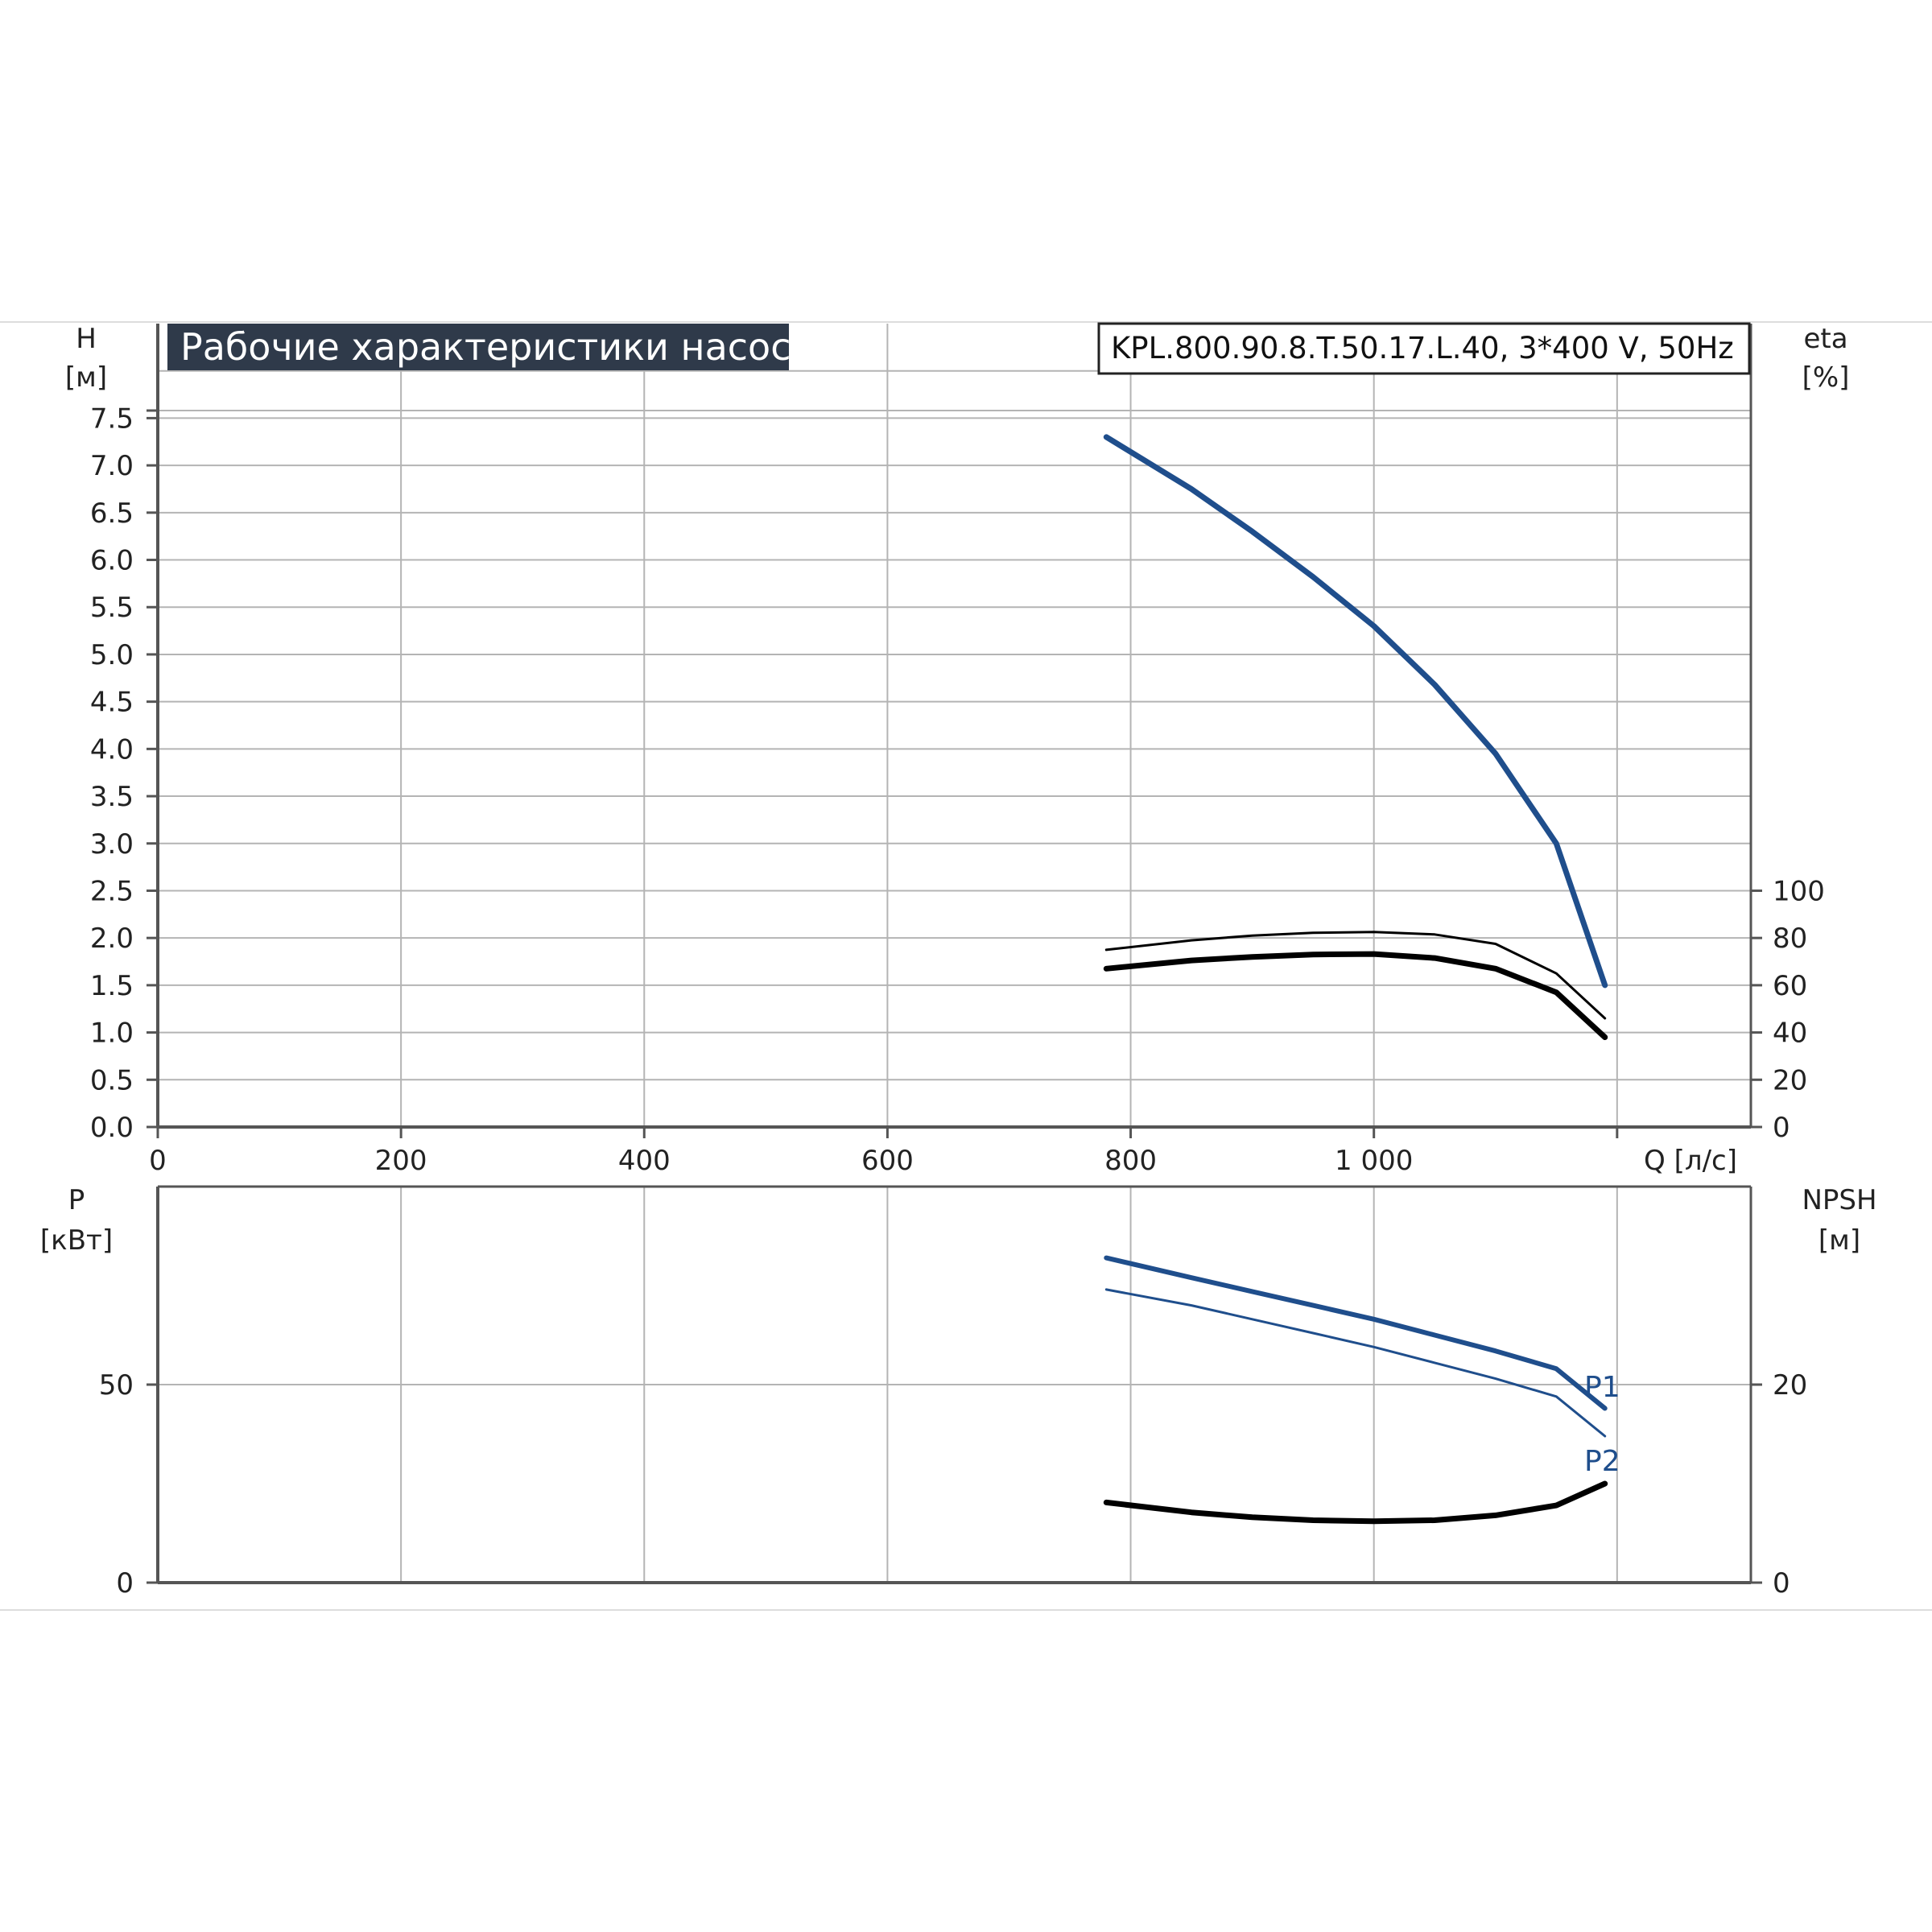 The height and width of the screenshot is (1932, 1932). Describe the element at coordinates (1790, 1080) in the screenshot. I see `eta-tick-label: 20` at that location.